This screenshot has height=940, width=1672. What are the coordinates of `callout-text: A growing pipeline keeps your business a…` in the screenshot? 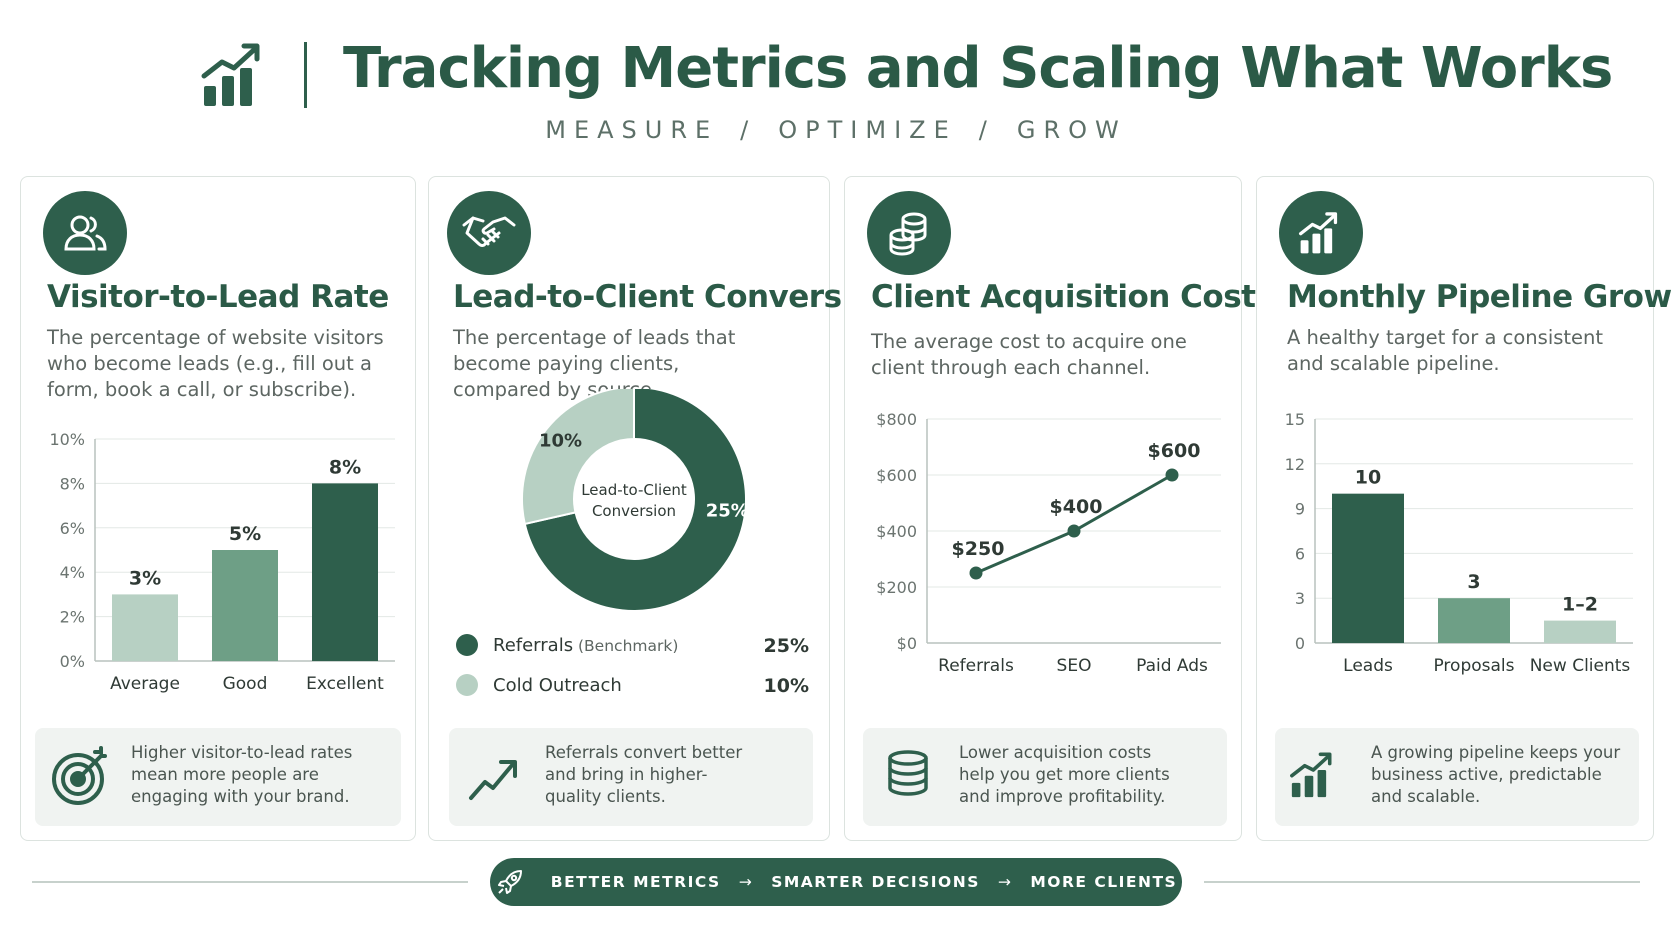 It's located at (1496, 774).